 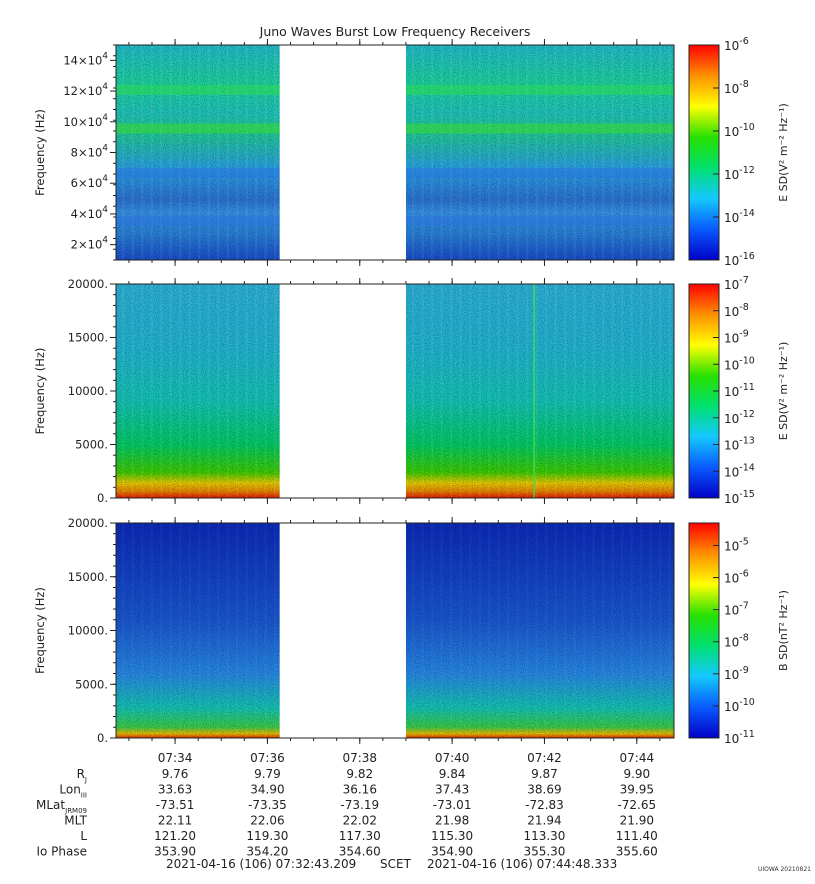 I want to click on ephemeris-value: 36.16, so click(x=360, y=790).